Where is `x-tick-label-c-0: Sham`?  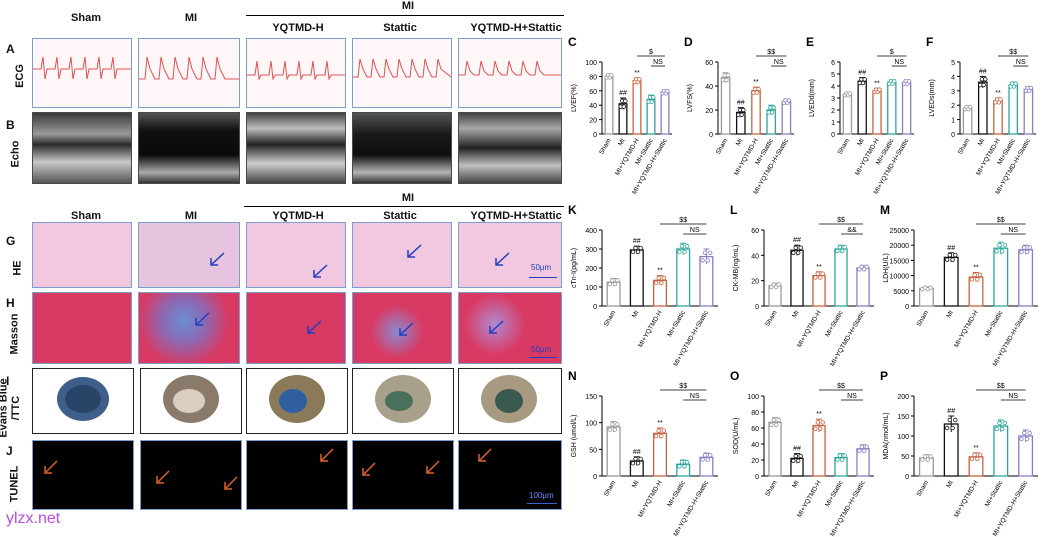
x-tick-label-c-0: Sham is located at coordinates (605, 147).